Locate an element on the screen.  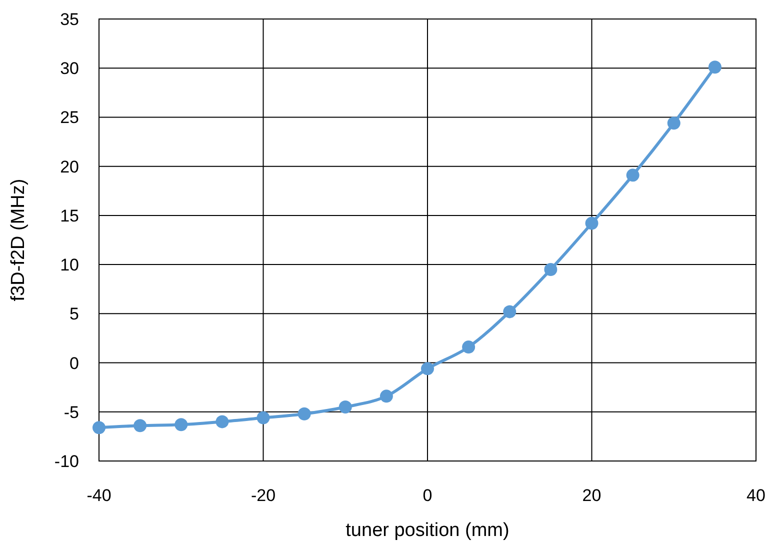
x-tick-label: 0 is located at coordinates (427, 495).